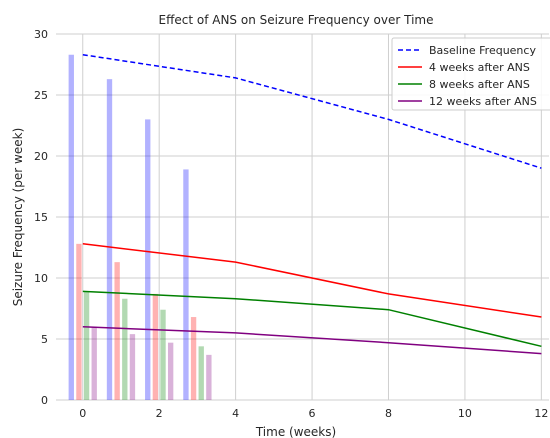  I want to click on legend-label: 12 weeks after ANS, so click(483, 101).